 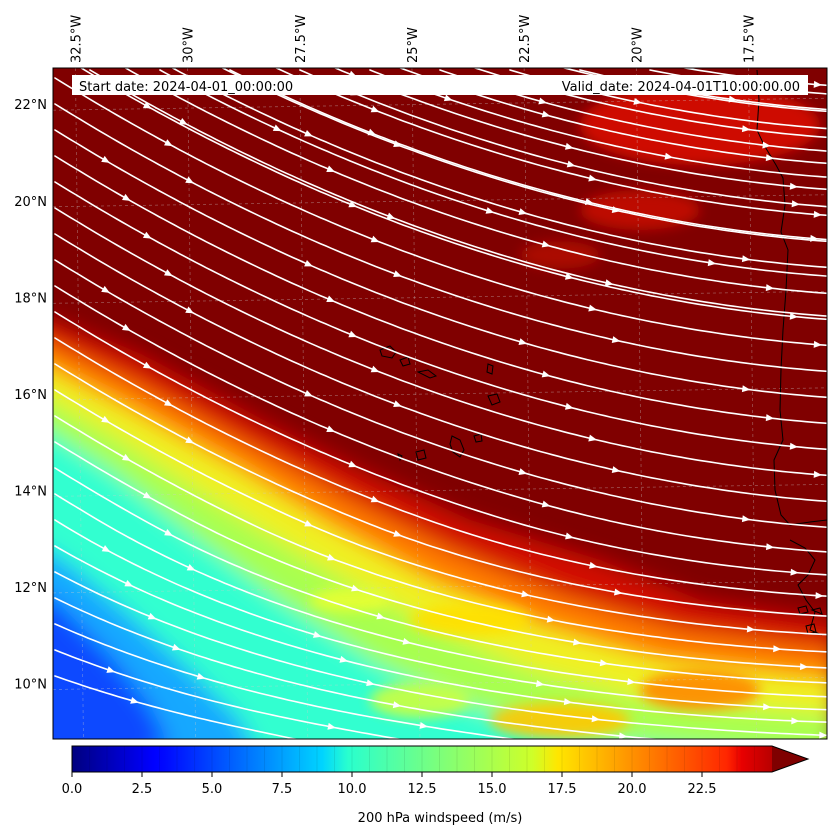 I want to click on african-coast, so click(x=791, y=297).